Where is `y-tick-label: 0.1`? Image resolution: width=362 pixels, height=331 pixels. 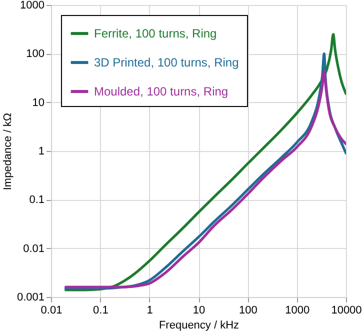 y-tick-label: 0.1 is located at coordinates (36, 200).